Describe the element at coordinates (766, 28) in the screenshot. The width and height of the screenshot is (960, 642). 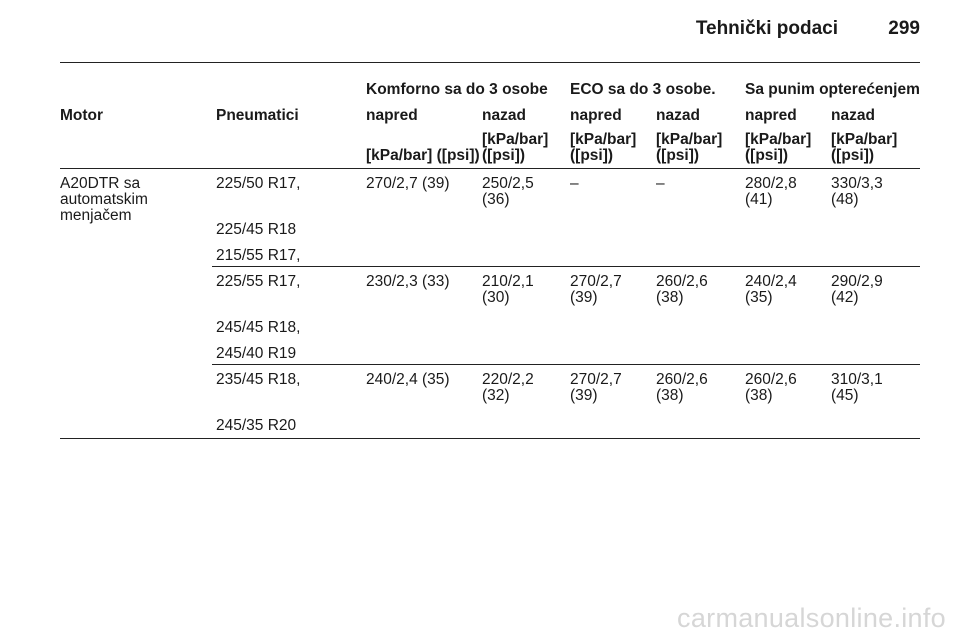
I see `page-title: Tehnički podaci` at that location.